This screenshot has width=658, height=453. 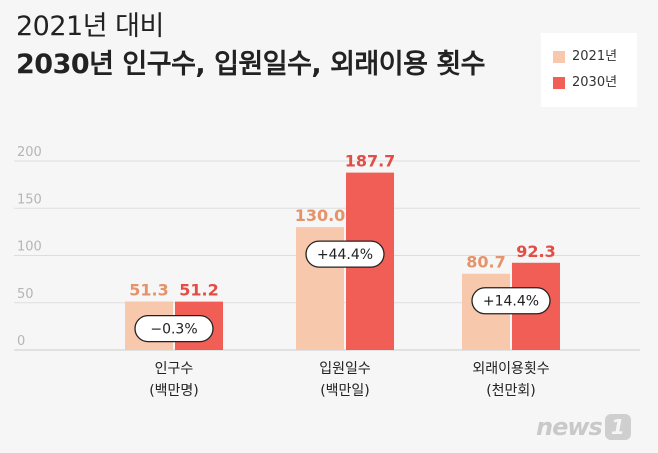 What do you see at coordinates (589, 70) in the screenshot?
I see `legend: 2021년 2030년` at bounding box center [589, 70].